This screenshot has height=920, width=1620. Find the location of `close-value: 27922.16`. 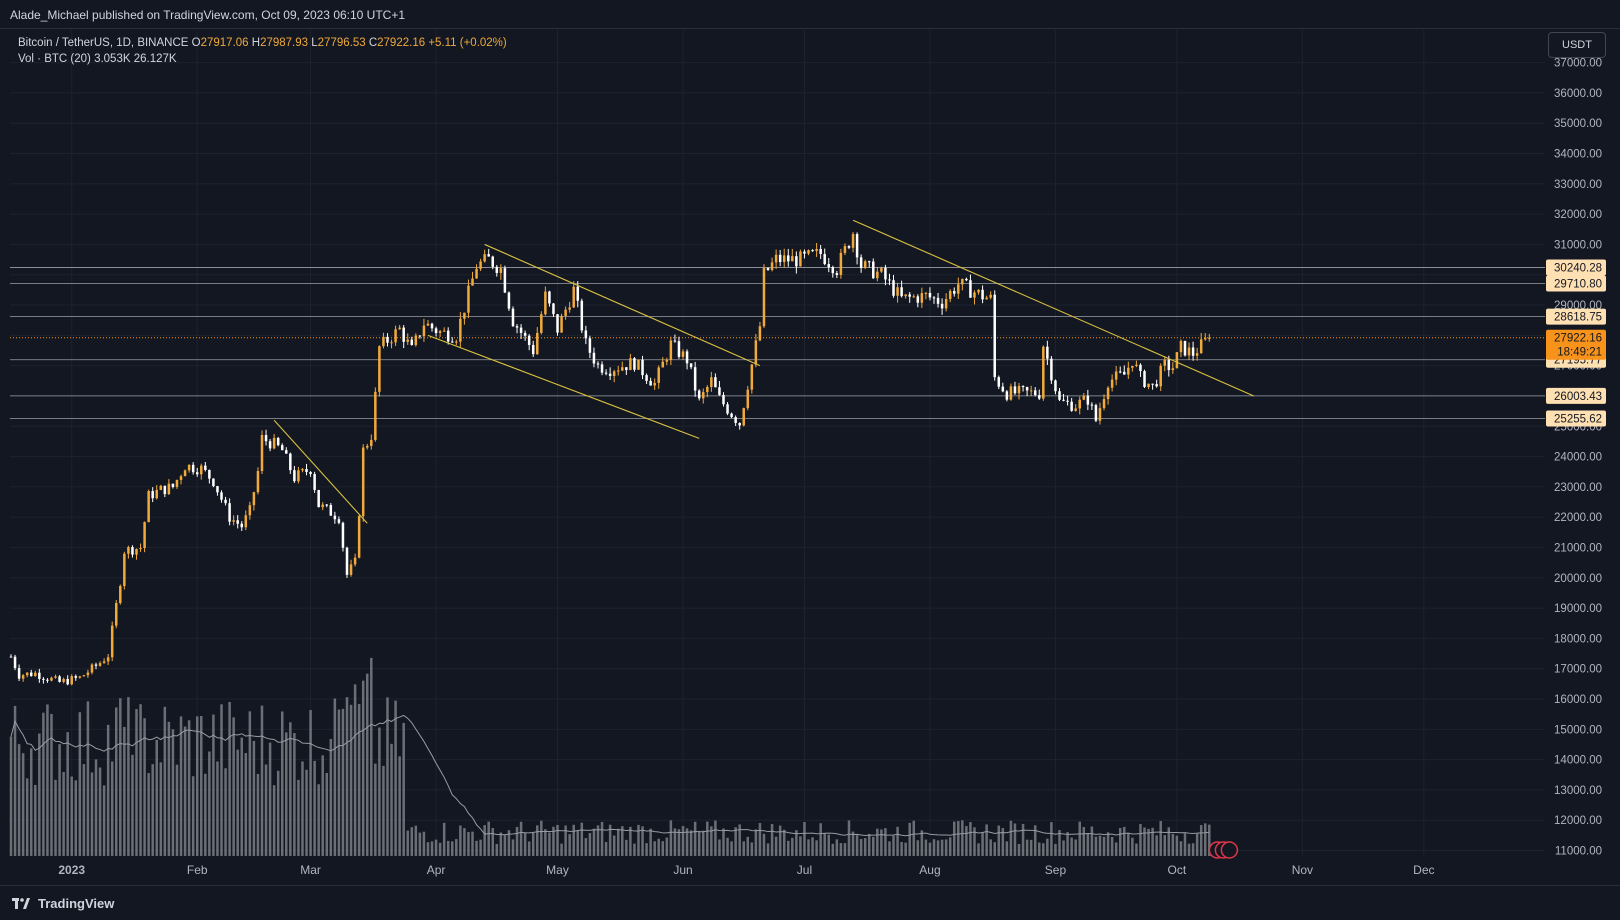

close-value: 27922.16 is located at coordinates (401, 43).